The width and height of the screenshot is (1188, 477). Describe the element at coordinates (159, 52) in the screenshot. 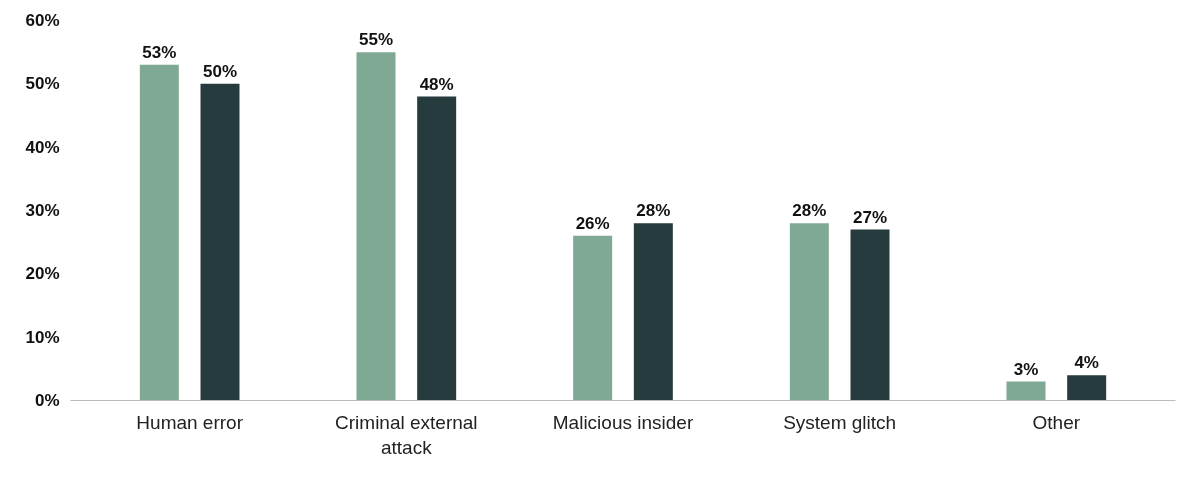

I see `data-label: 53%` at that location.